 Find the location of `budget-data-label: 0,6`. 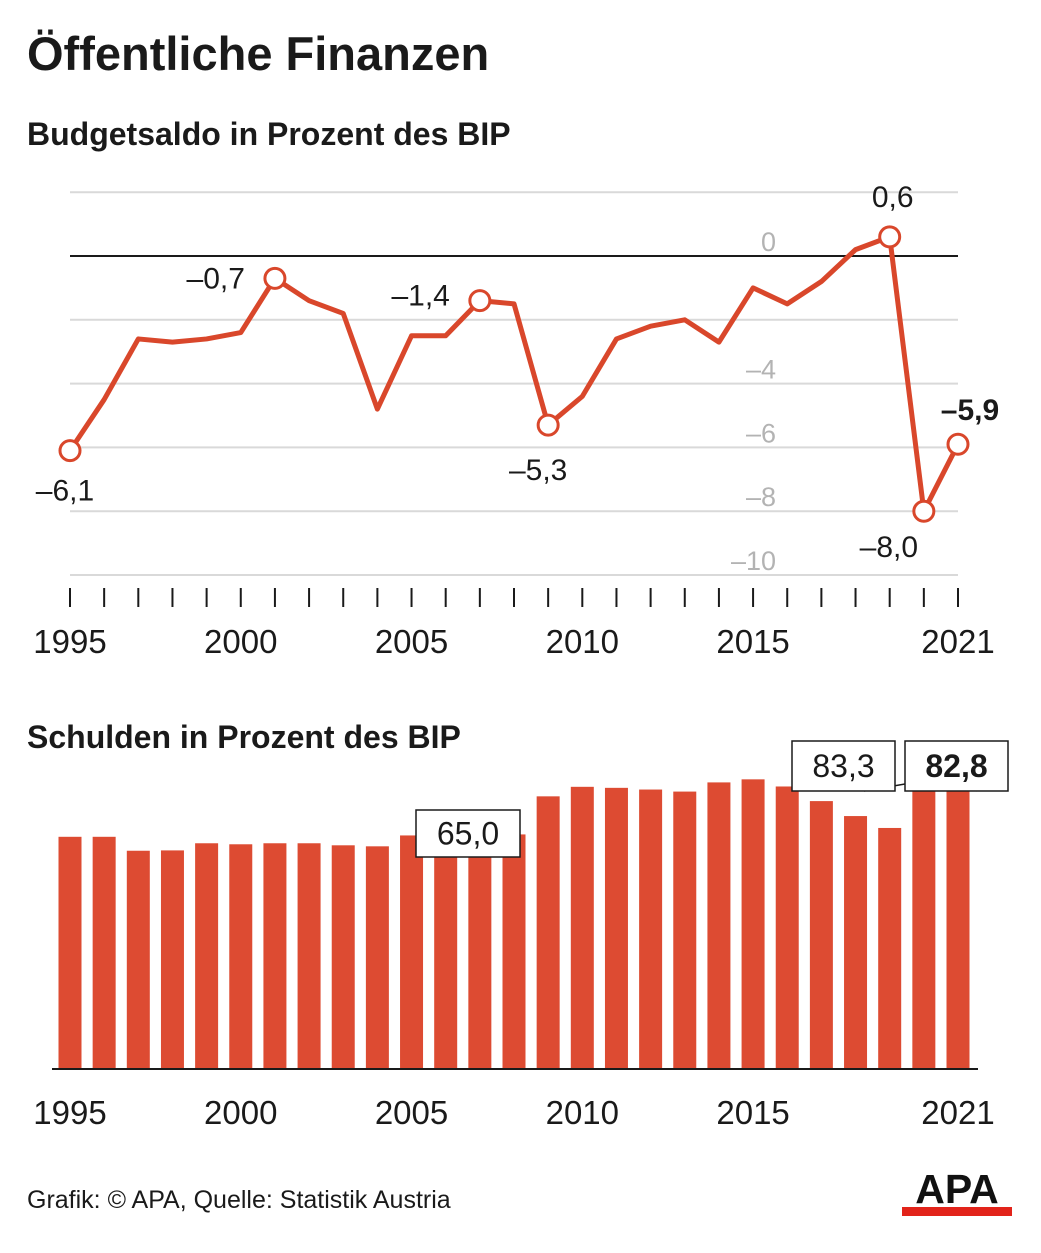

budget-data-label: 0,6 is located at coordinates (893, 197).